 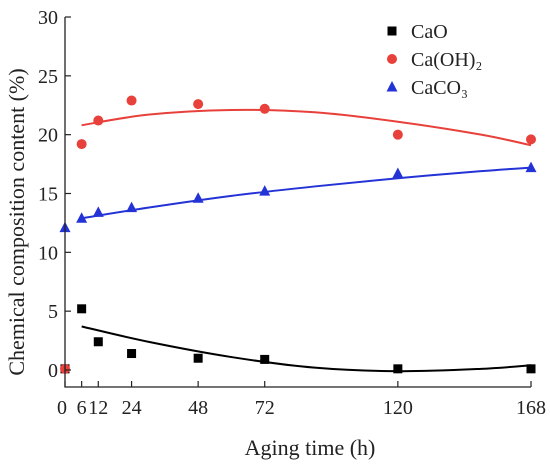 I want to click on y-tick-label: 10, so click(x=48, y=253).